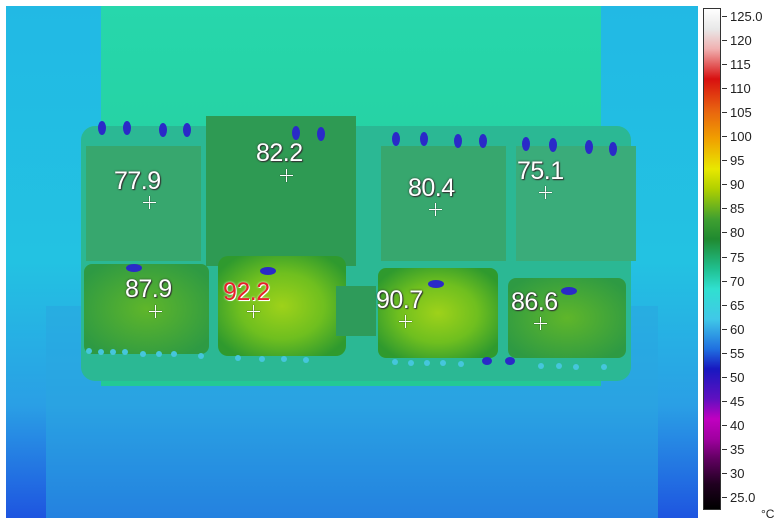 This screenshot has width=774, height=524. I want to click on scale-tick-label: 75, so click(737, 257).